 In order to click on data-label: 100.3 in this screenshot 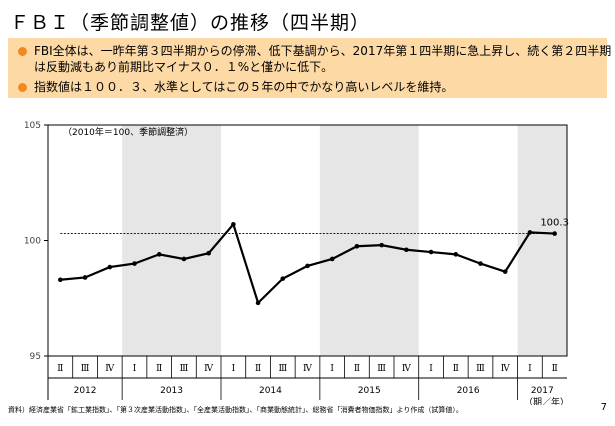, I will do `click(554, 223)`.